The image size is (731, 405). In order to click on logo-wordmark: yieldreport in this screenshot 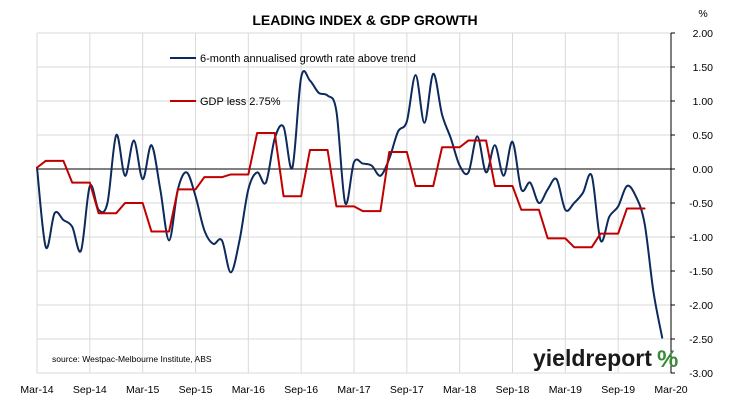, I will do `click(592, 358)`.